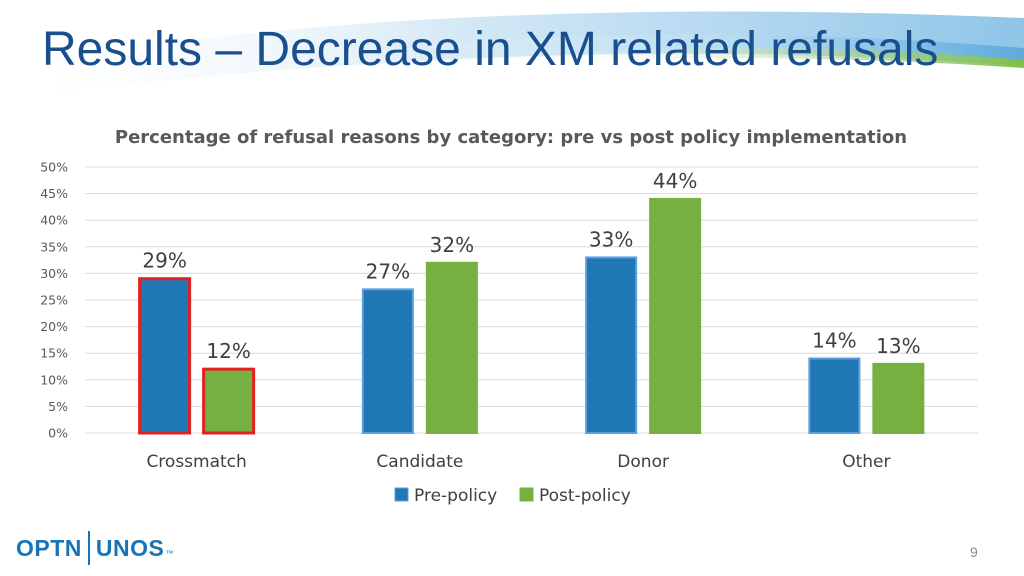 Image resolution: width=1024 pixels, height=576 pixels. What do you see at coordinates (169, 553) in the screenshot?
I see `logo-trademark: ™` at bounding box center [169, 553].